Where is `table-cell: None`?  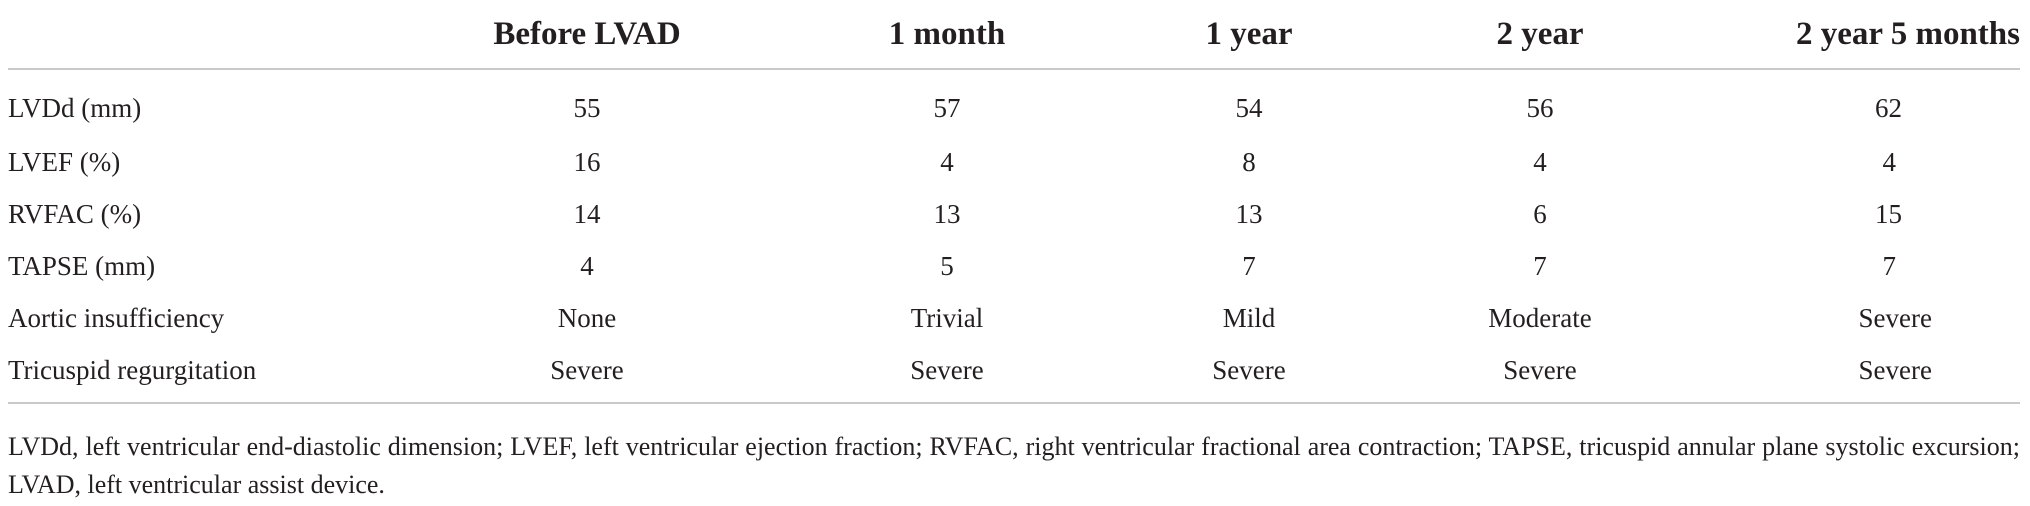
table-cell: None is located at coordinates (587, 317).